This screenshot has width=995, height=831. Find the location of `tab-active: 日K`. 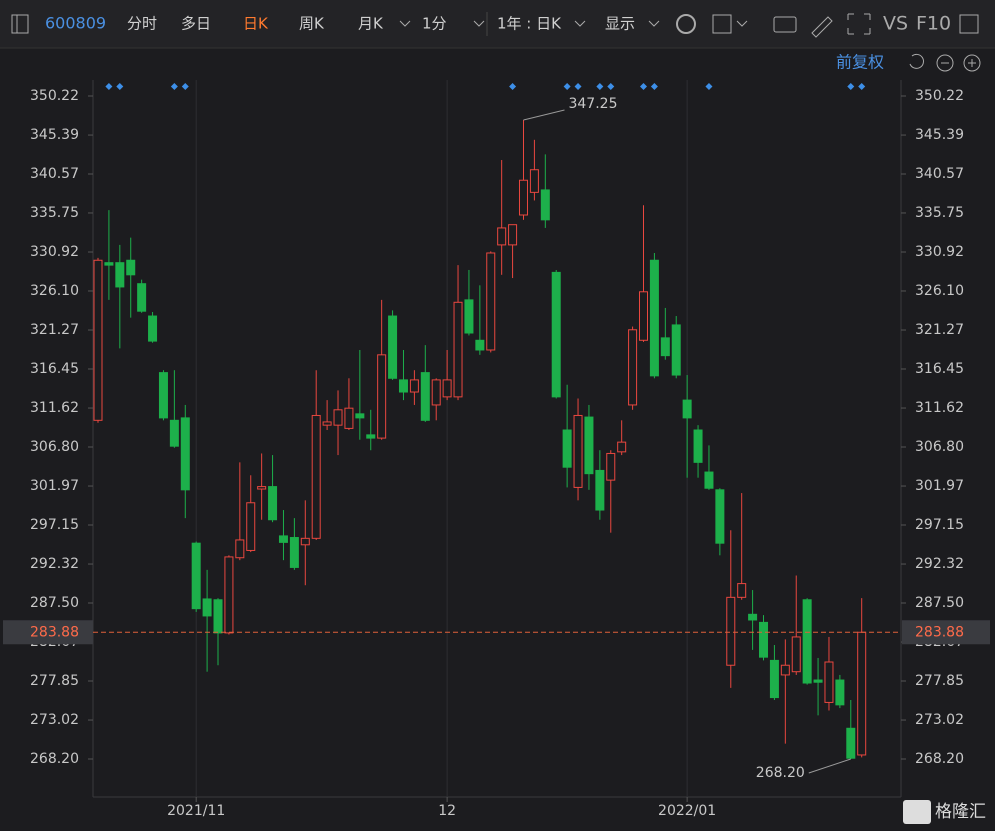

tab-active: 日K is located at coordinates (256, 24).